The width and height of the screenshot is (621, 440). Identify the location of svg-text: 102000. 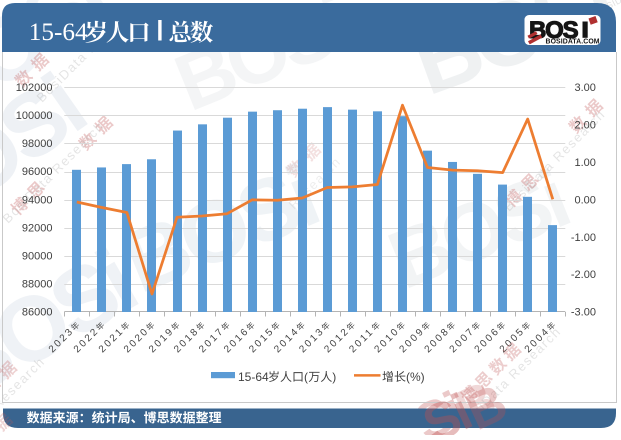
(34, 88).